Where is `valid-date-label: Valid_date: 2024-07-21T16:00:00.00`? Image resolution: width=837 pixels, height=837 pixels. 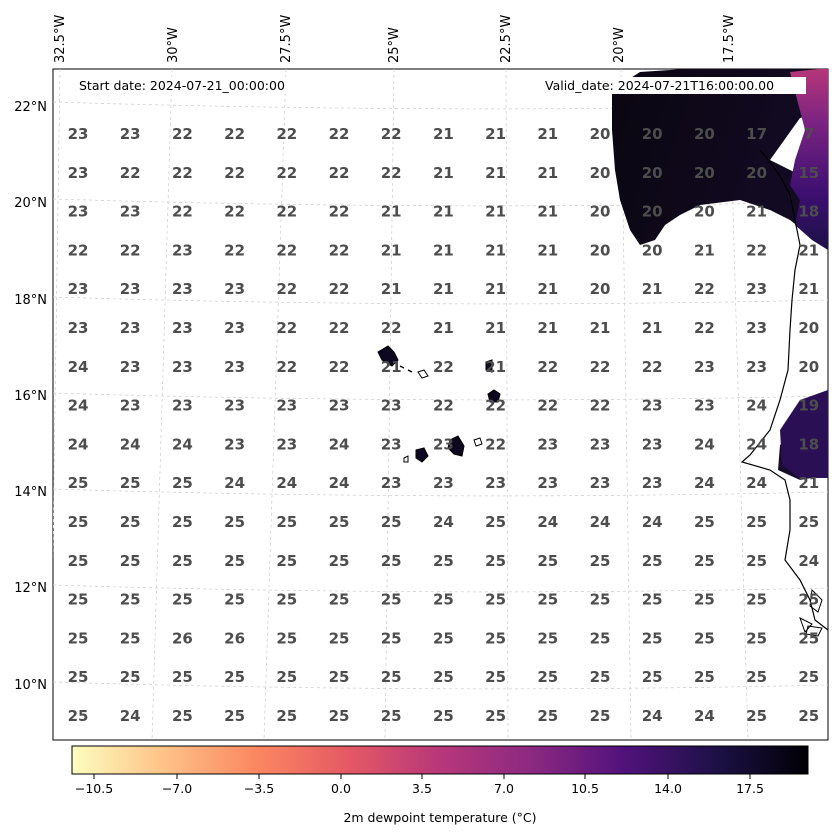 valid-date-label: Valid_date: 2024-07-21T16:00:00.00 is located at coordinates (659, 85).